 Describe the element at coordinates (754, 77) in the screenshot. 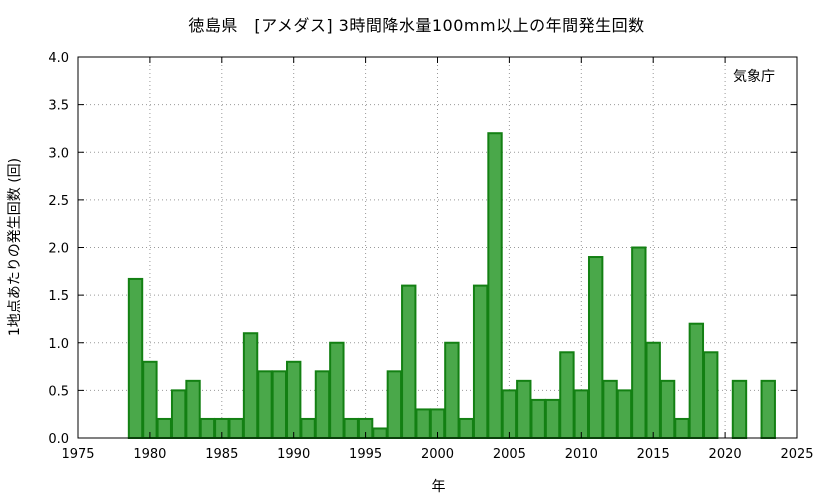

I see `source-label: 気象庁` at that location.